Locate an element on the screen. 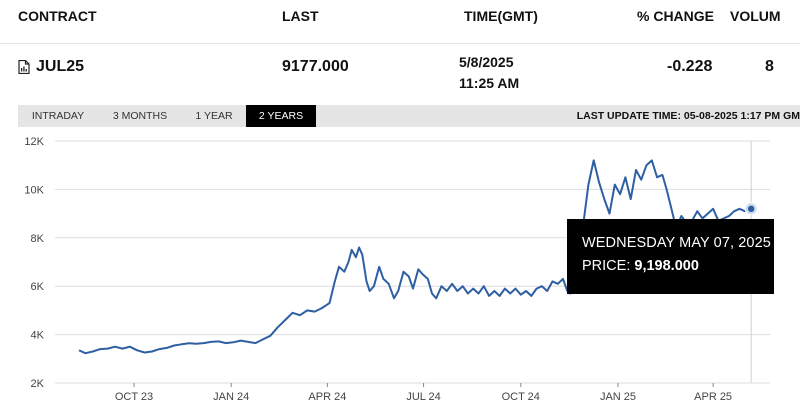 Image resolution: width=800 pixels, height=408 pixels. y-tick-label: 12K is located at coordinates (34, 142).